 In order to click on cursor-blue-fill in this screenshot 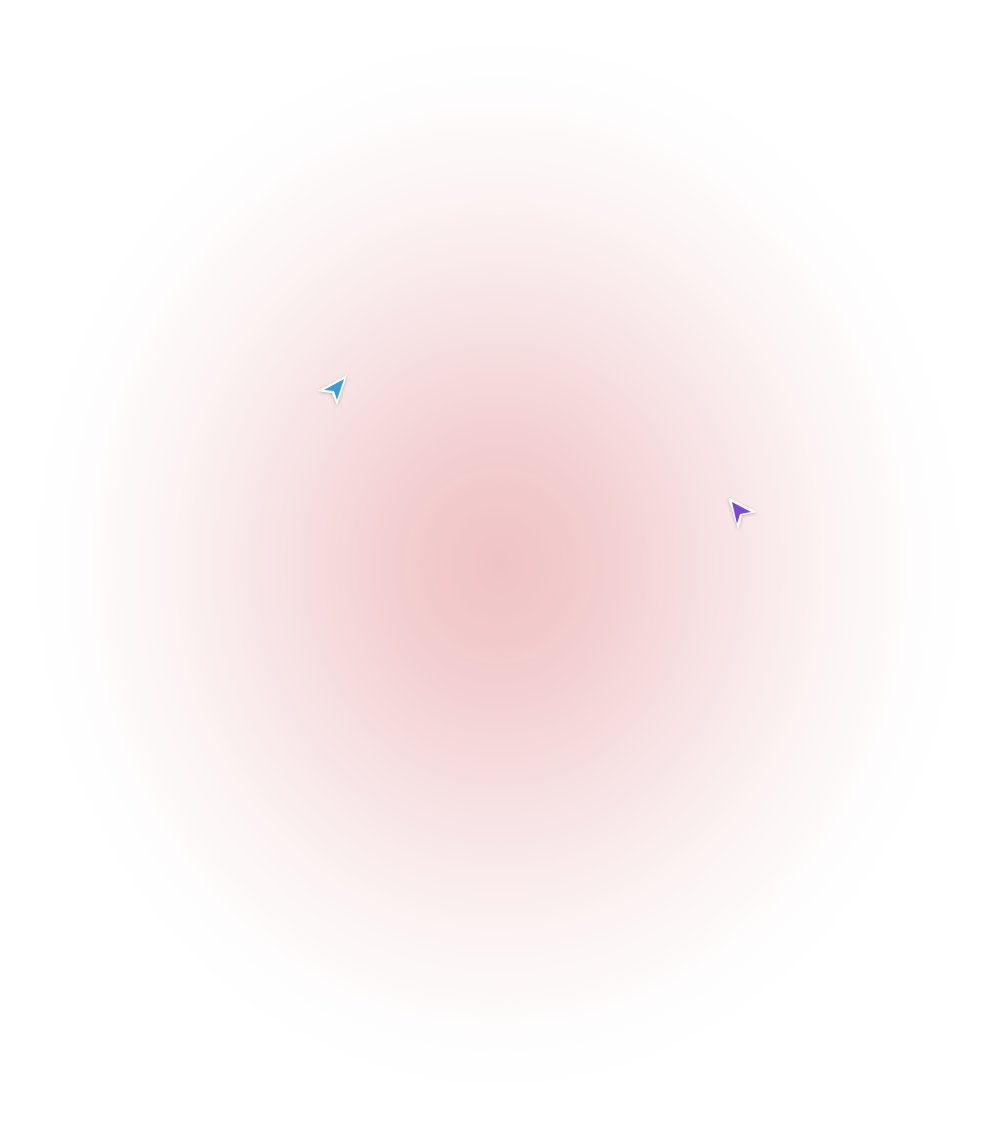, I will do `click(334, 389)`.